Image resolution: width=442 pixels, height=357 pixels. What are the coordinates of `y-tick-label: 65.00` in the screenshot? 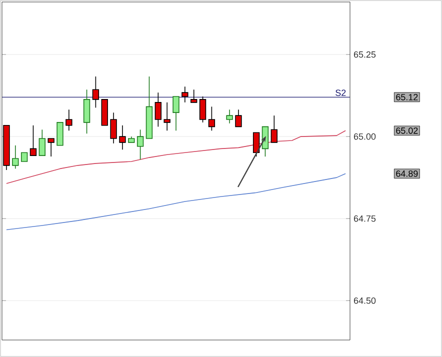 It's located at (365, 136).